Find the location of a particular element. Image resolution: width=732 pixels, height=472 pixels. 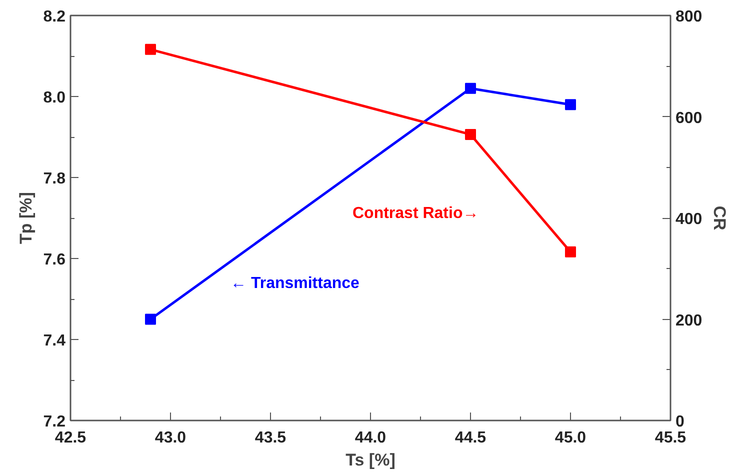

x-tick-label: 43.0 is located at coordinates (170, 438).